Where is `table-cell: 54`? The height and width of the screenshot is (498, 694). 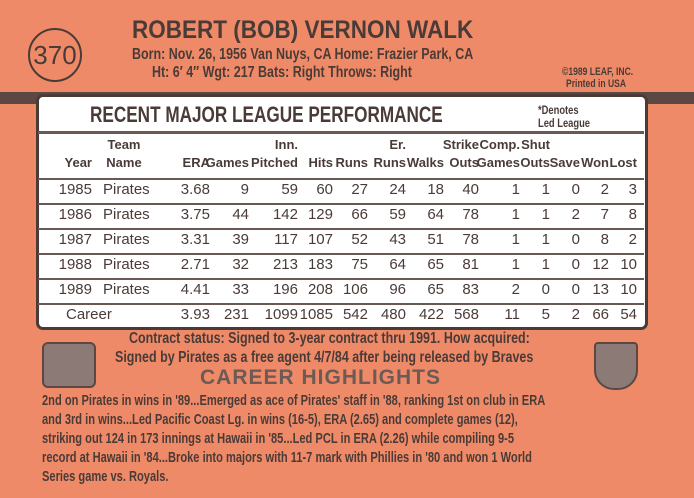
table-cell: 54 is located at coordinates (628, 314).